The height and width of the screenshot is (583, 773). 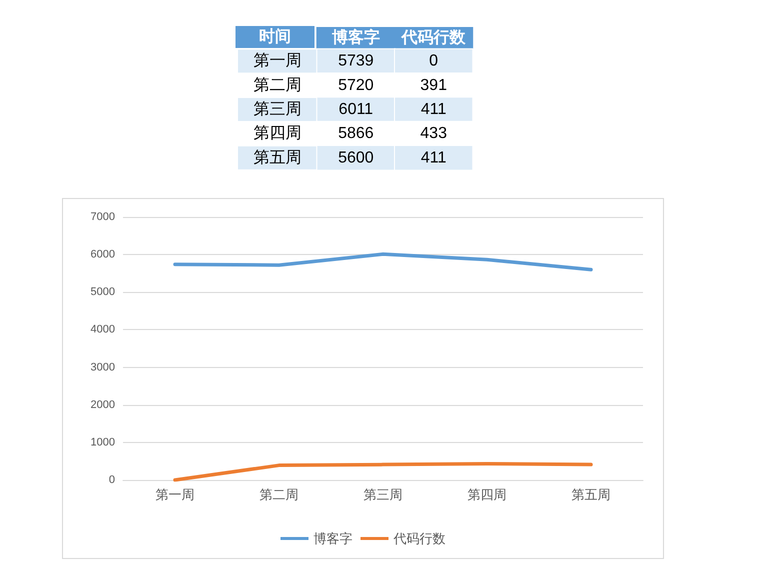 I want to click on data-label: 433, so click(x=434, y=133).